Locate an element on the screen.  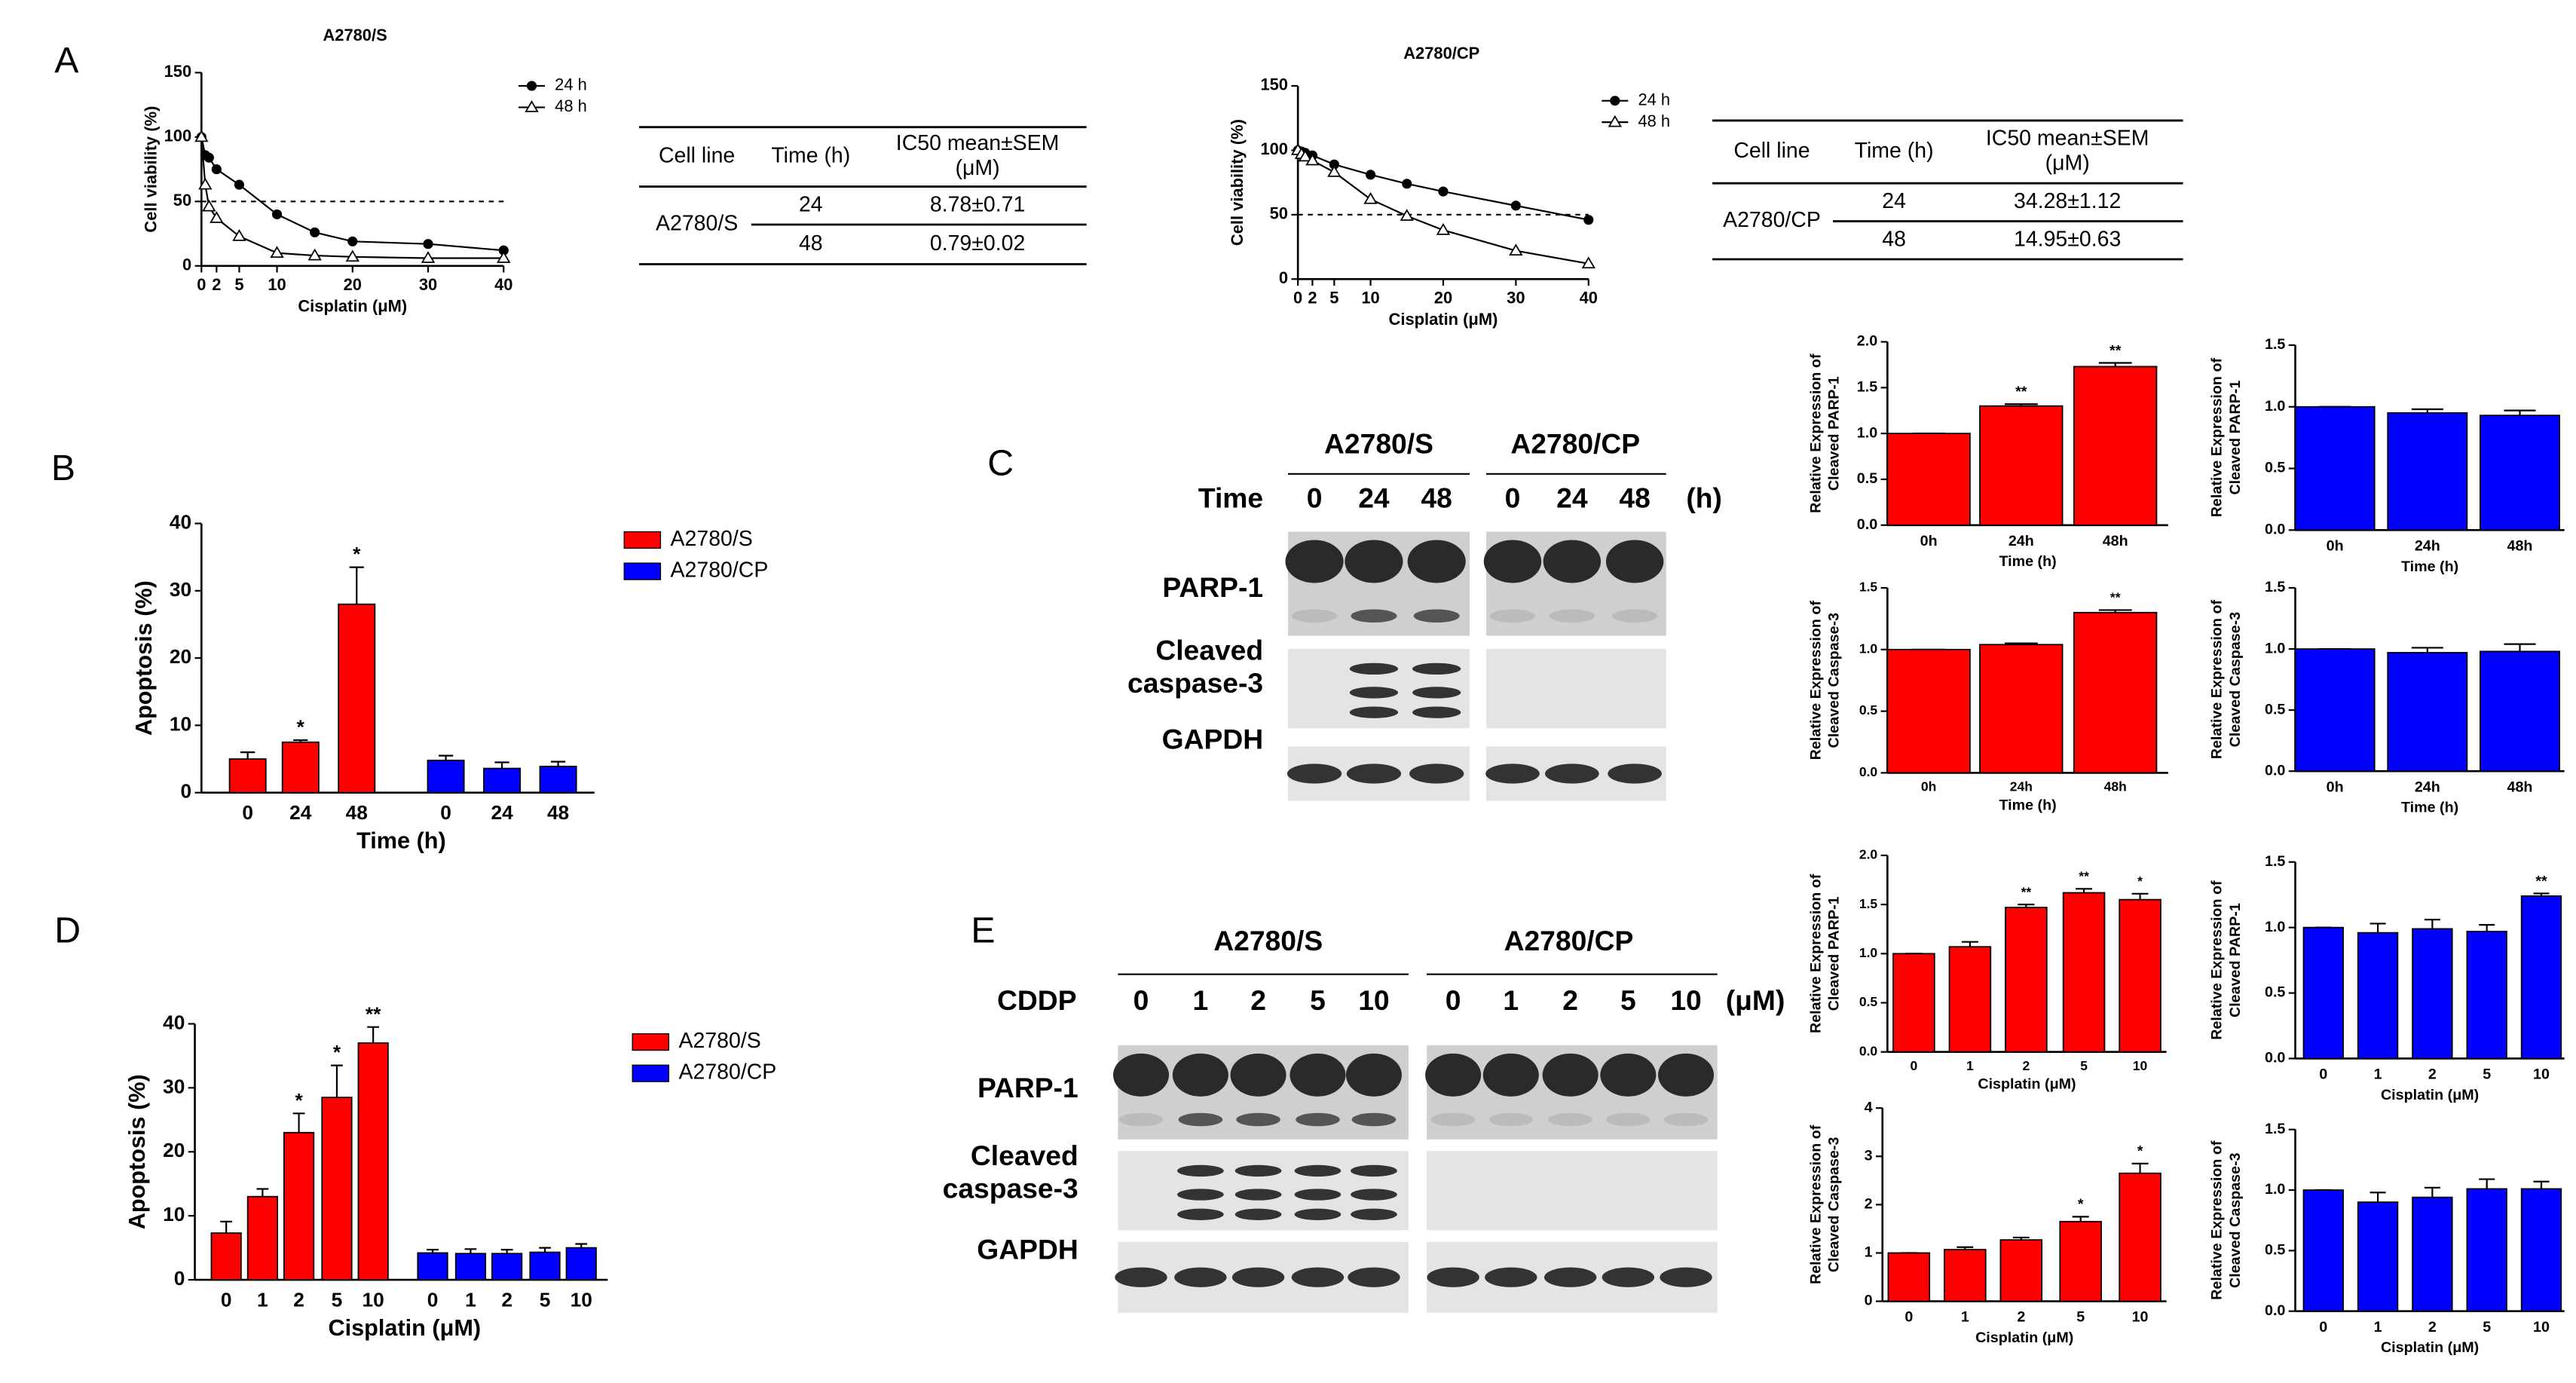
y-tick-label: 1.0 is located at coordinates (2275, 1190).